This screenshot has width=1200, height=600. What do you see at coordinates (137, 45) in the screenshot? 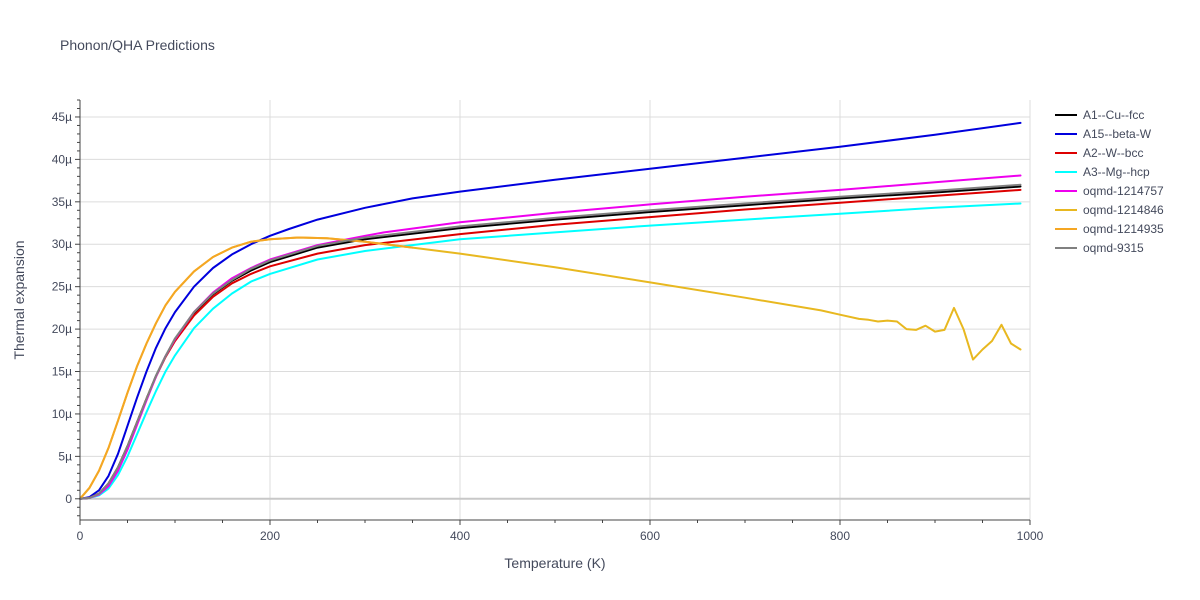
I see `chart-title: Phonon/QHA Predictions` at bounding box center [137, 45].